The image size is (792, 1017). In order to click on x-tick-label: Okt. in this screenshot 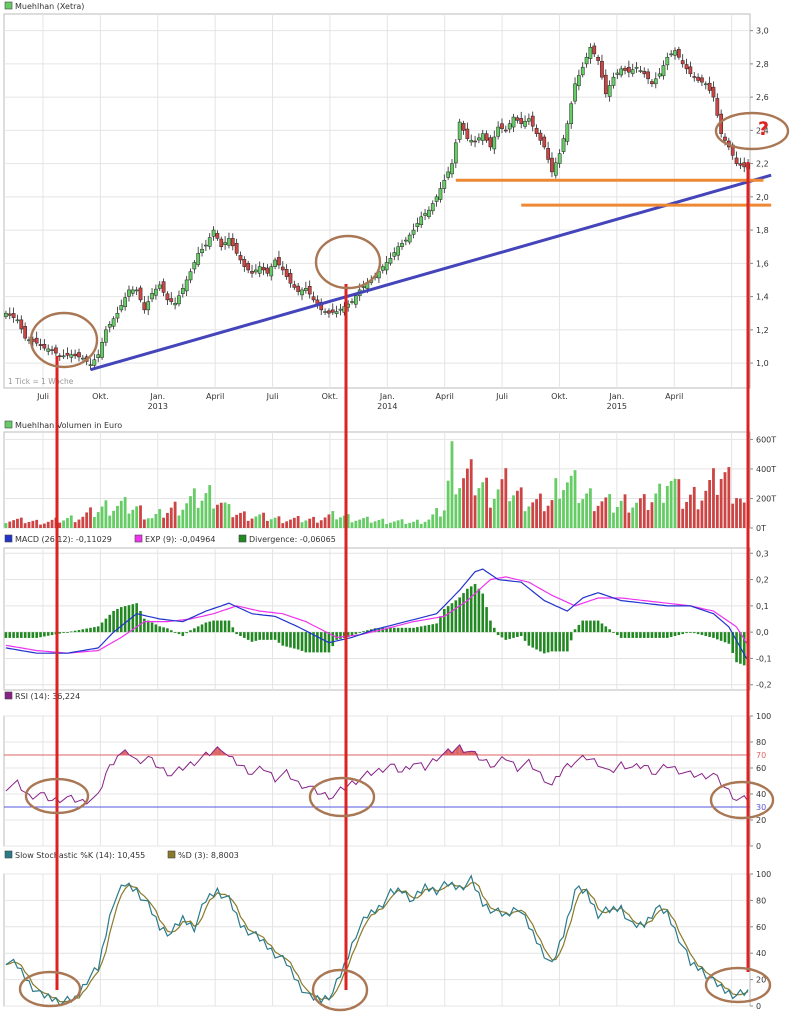, I will do `click(330, 396)`.